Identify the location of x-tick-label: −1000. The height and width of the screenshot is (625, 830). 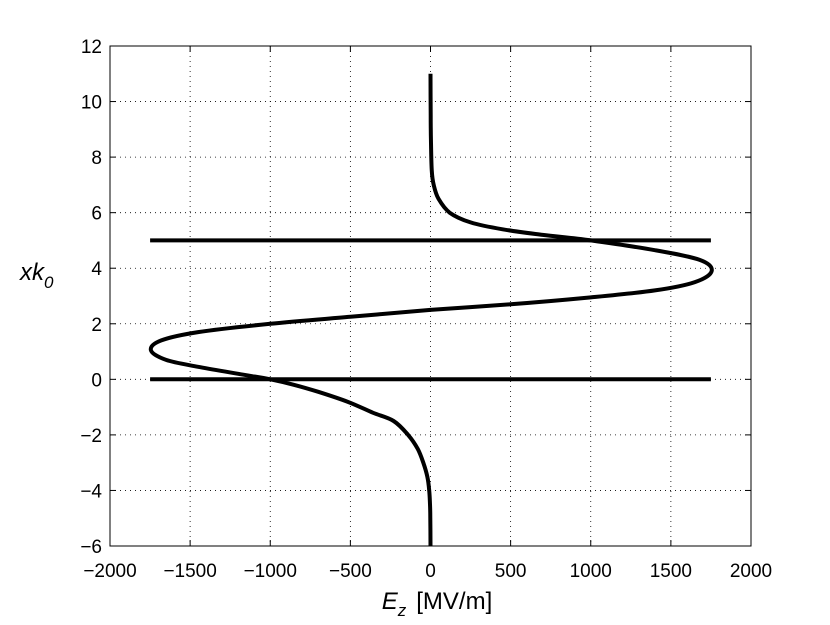
(270, 571).